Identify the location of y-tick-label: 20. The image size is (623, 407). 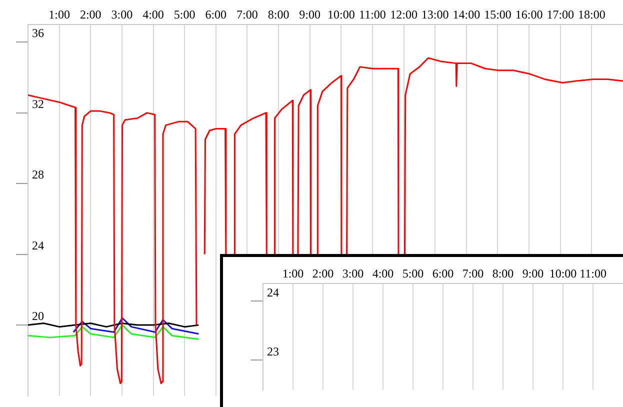
(38, 316).